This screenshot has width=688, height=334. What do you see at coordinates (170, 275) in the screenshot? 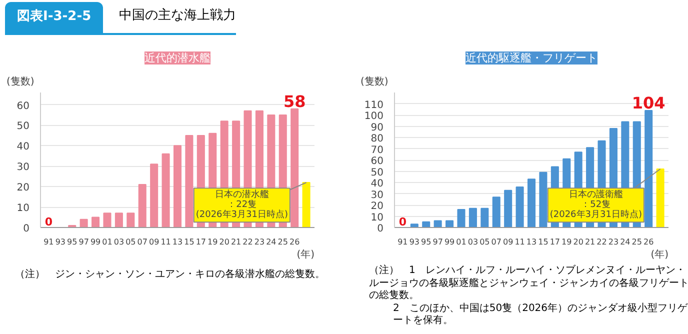
I see `text: （注） ジン・シャン・ソン・ユアン・キロの各級潜水艦の総隻数。` at bounding box center [170, 275].